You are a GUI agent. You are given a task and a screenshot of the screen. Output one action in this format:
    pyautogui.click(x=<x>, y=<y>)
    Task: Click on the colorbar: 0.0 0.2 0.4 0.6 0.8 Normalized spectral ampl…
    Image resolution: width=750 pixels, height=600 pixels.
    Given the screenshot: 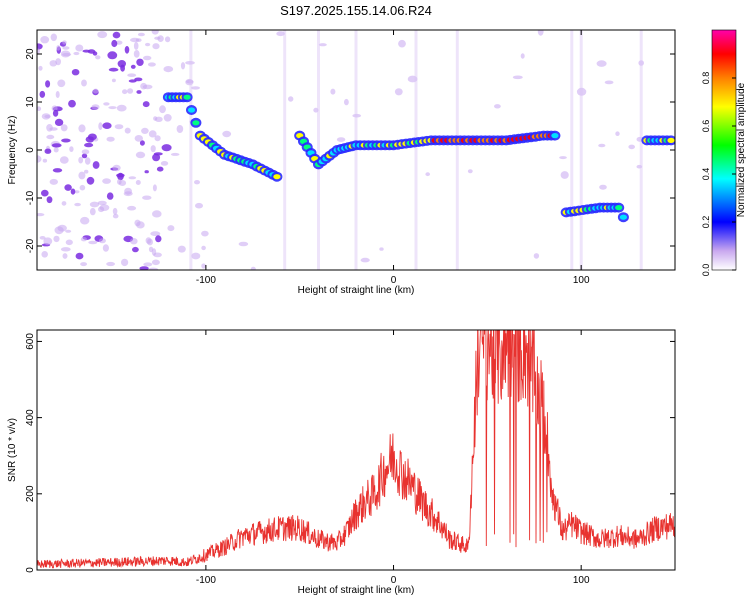 What is the action you would take?
    pyautogui.click(x=724, y=153)
    